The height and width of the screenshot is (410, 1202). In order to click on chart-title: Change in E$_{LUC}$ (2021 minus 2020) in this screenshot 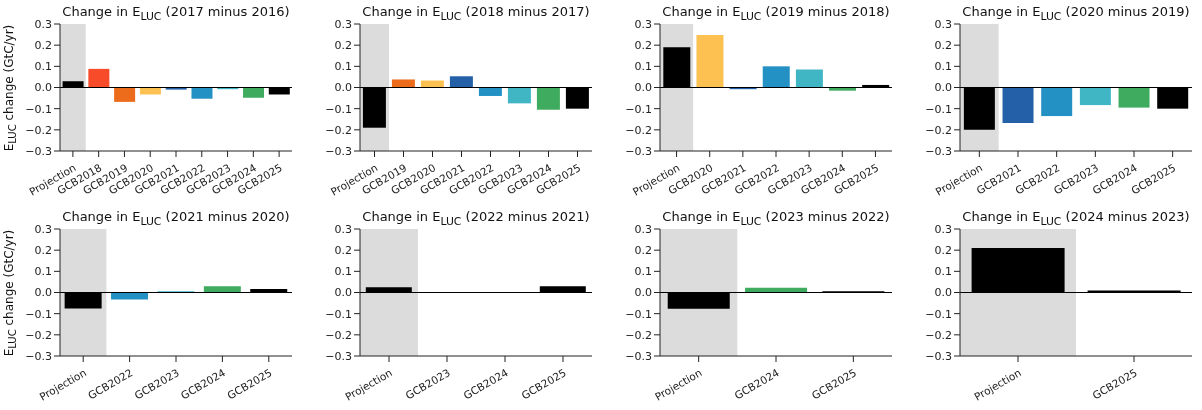, I will do `click(176, 218)`.